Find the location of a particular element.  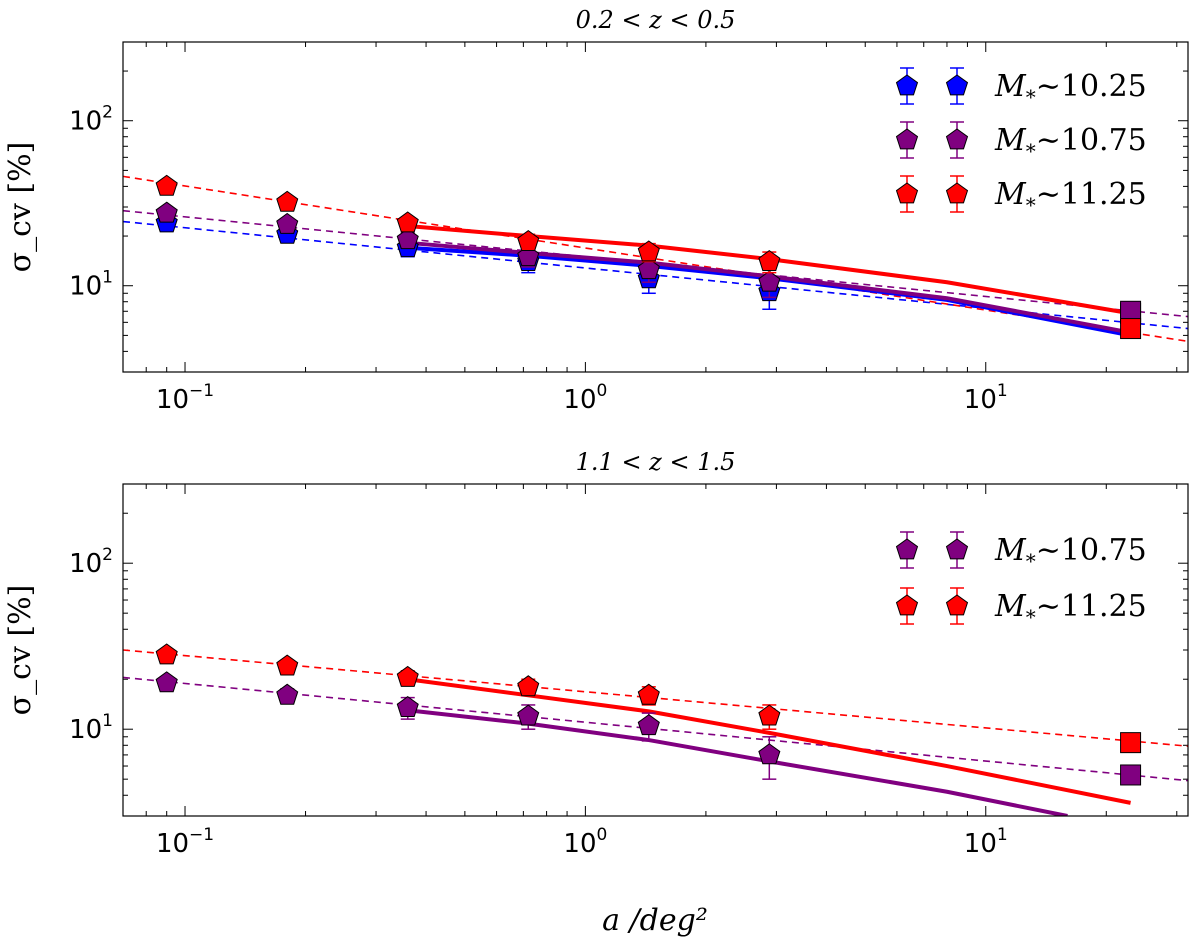

legend: M*∼10.25 M*∼10.75 M*∼11.25 is located at coordinates (1021, 142).